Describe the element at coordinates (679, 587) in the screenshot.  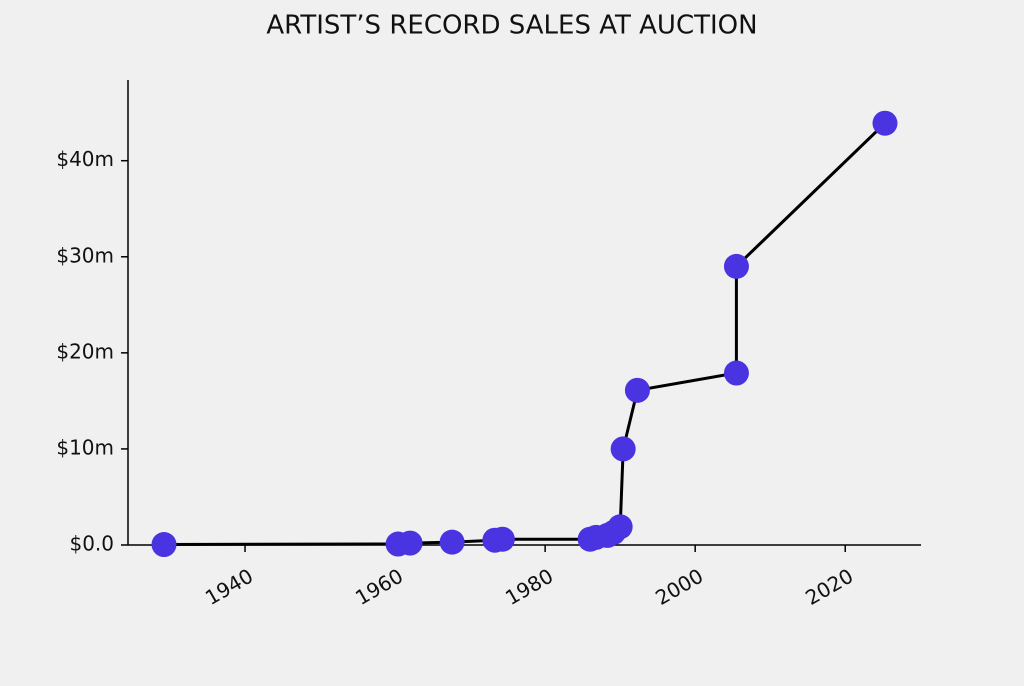
I see `x-tick-label: 2000` at that location.